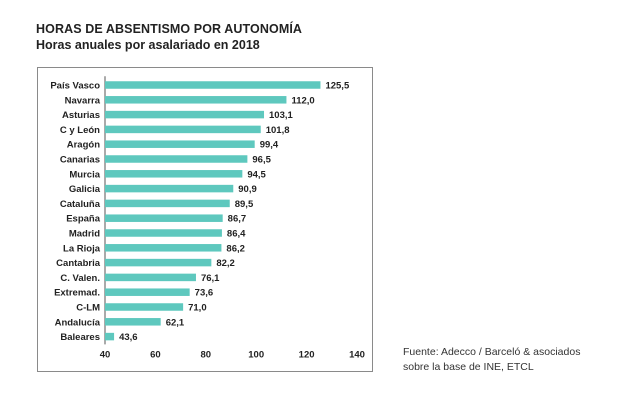  Describe the element at coordinates (84, 174) in the screenshot. I see `category-label: Murcia` at that location.